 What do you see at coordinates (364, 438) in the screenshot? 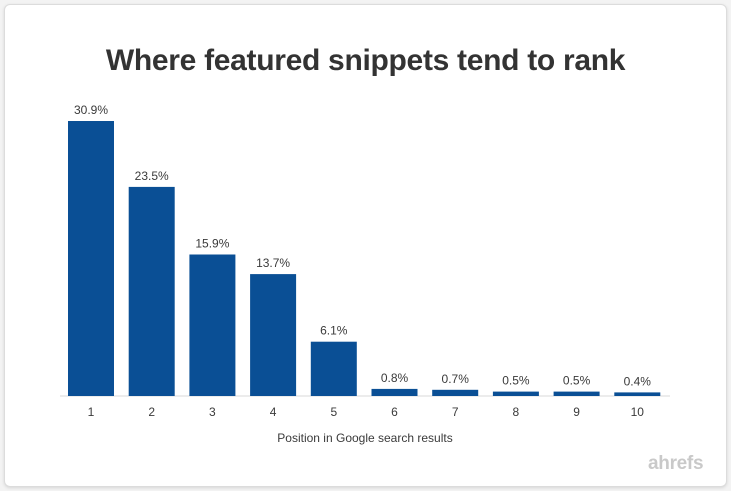
I see `x-axis-title: Position in Google search results` at bounding box center [364, 438].